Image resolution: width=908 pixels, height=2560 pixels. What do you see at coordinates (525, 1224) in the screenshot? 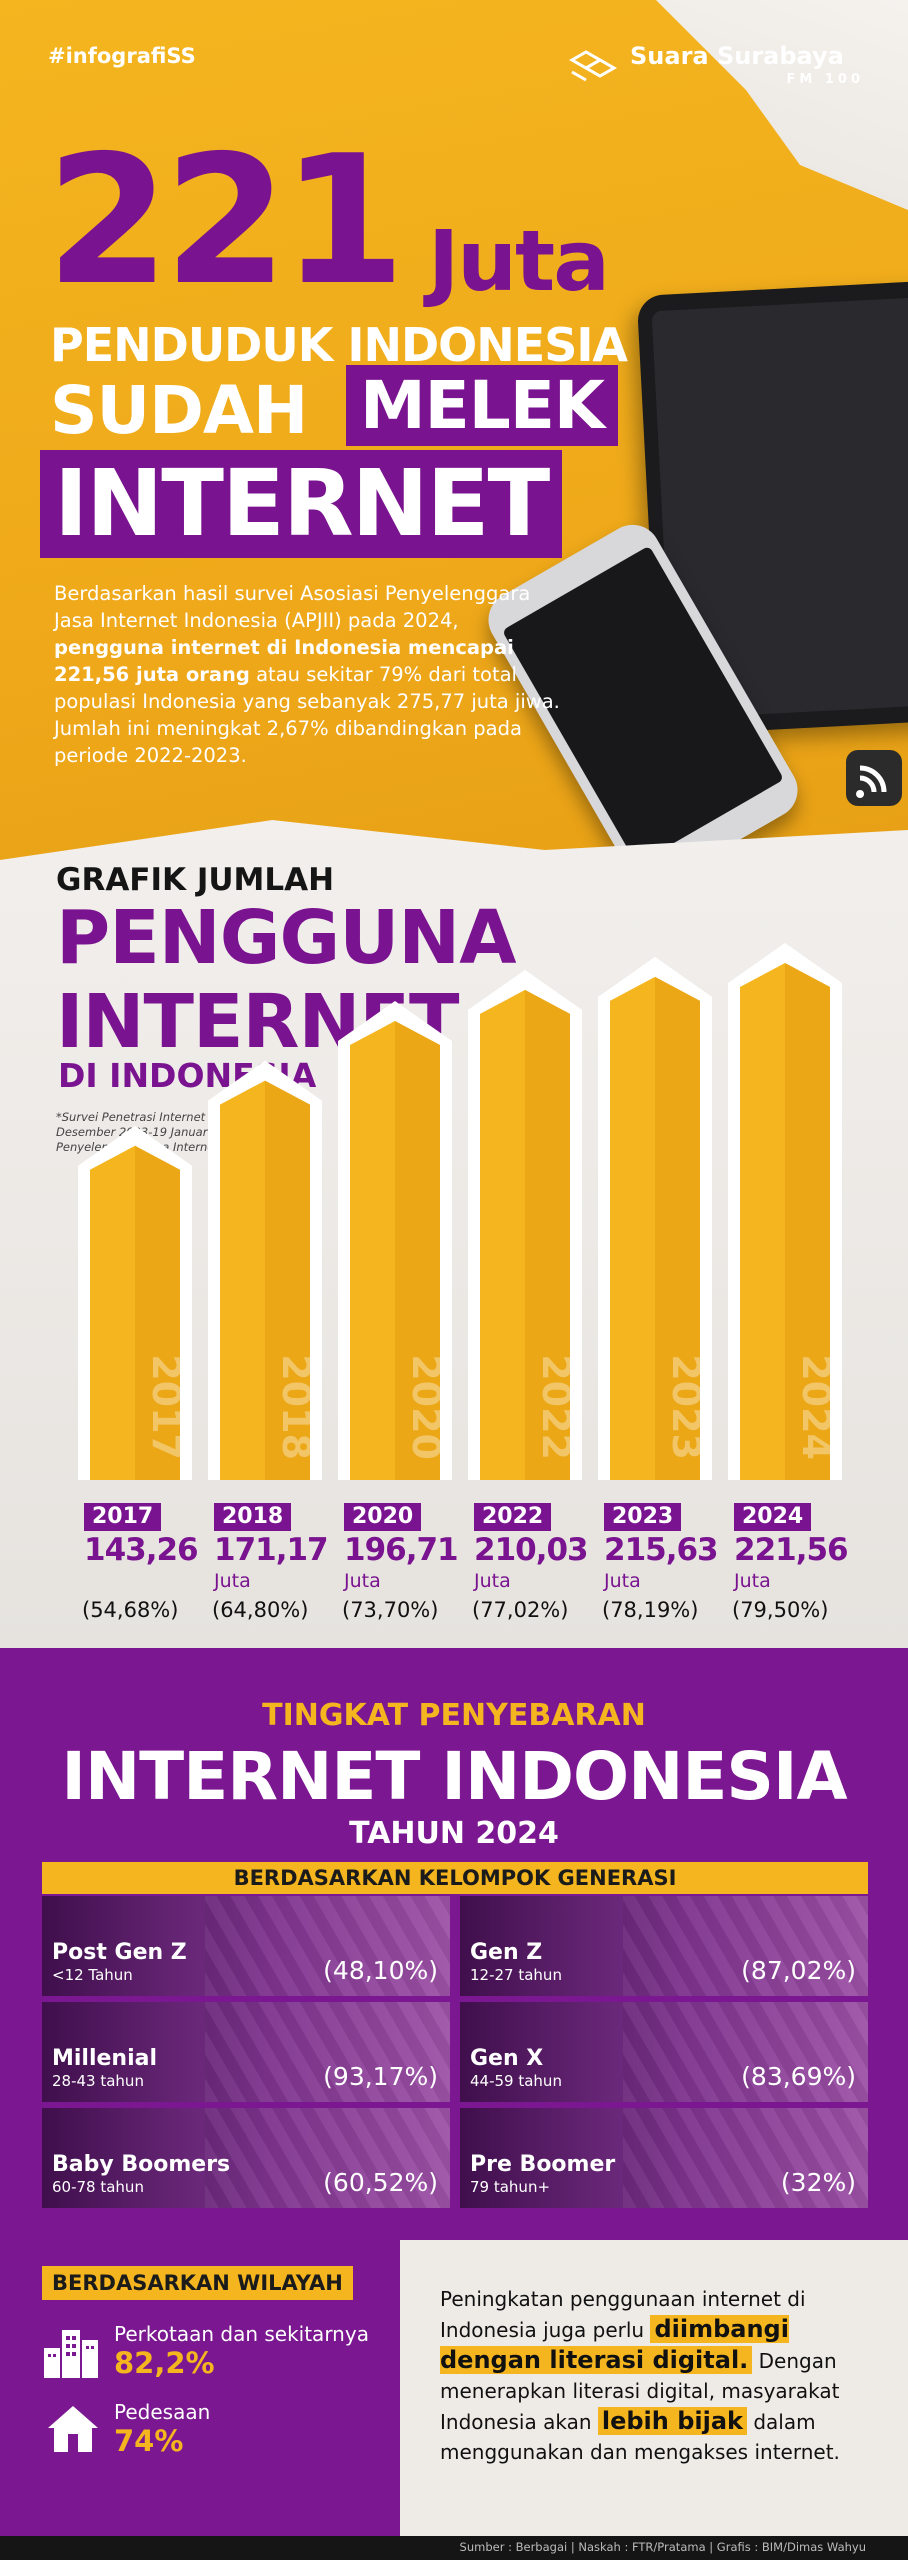
I see `chart-bar-2022: 2022` at bounding box center [525, 1224].